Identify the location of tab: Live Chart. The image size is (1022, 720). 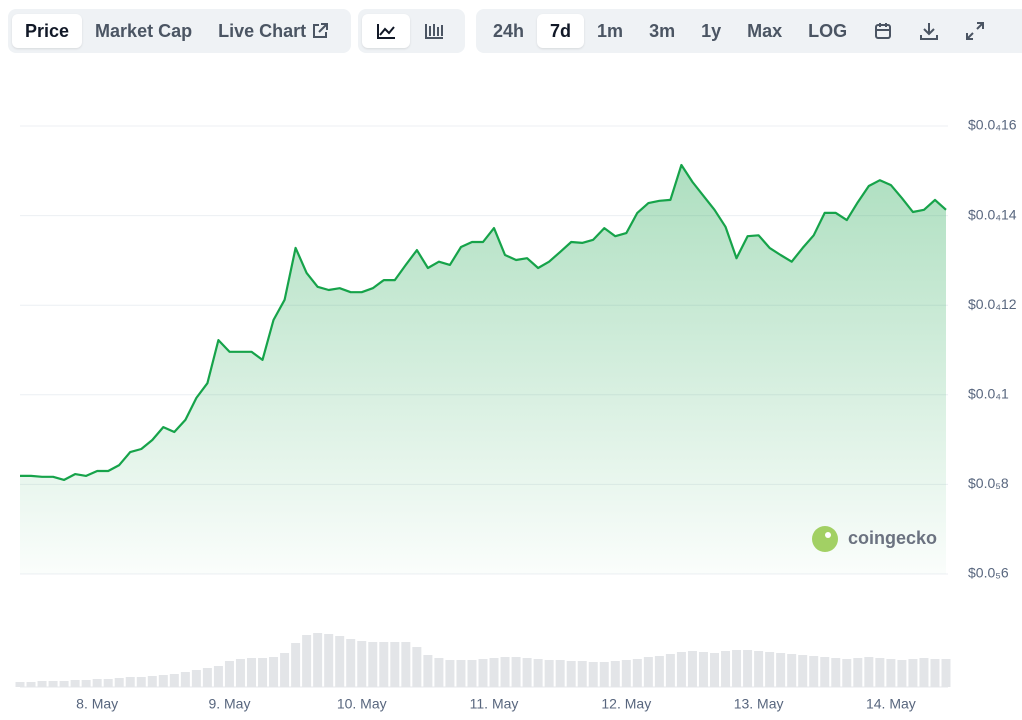
(273, 31).